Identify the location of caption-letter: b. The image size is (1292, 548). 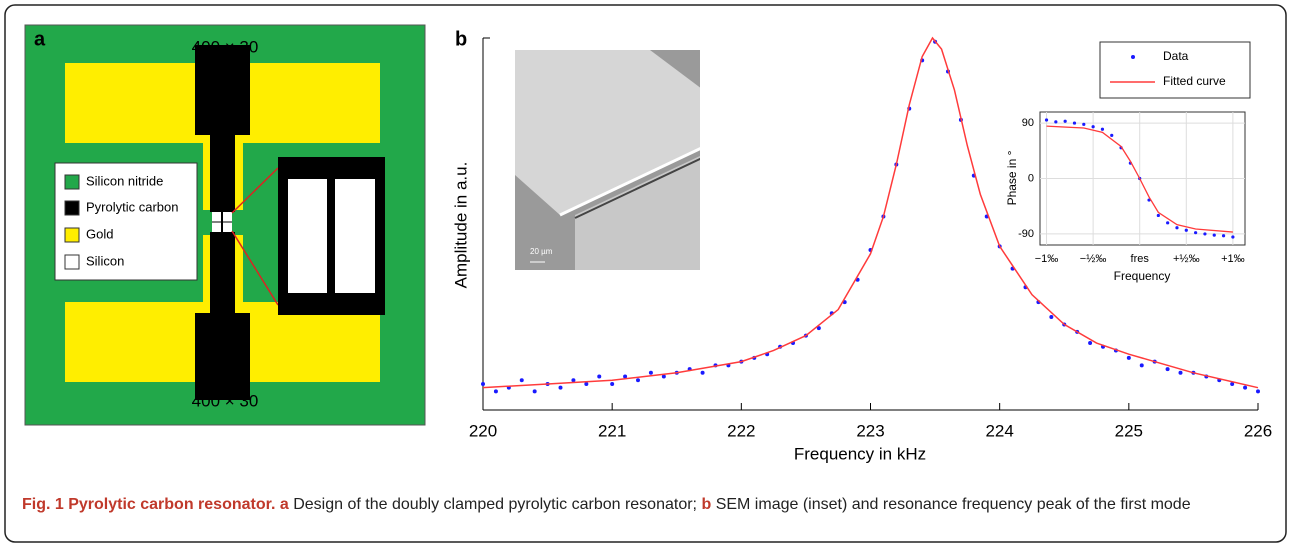
(706, 504).